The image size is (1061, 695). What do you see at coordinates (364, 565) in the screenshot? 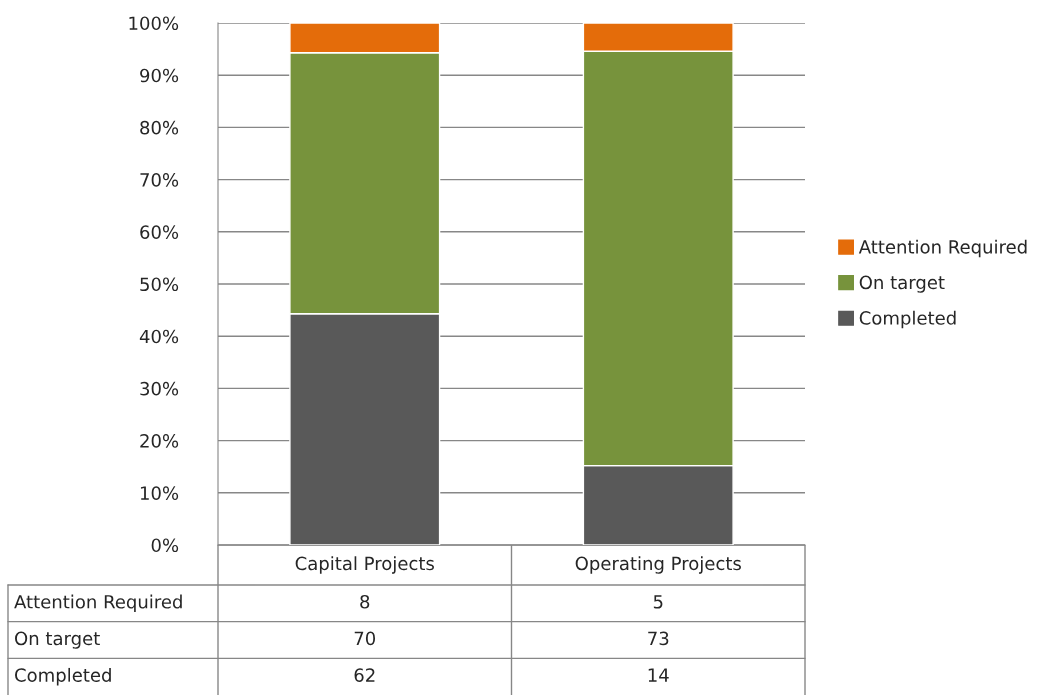
I see `x-tick-label: Capital Projects` at bounding box center [364, 565].